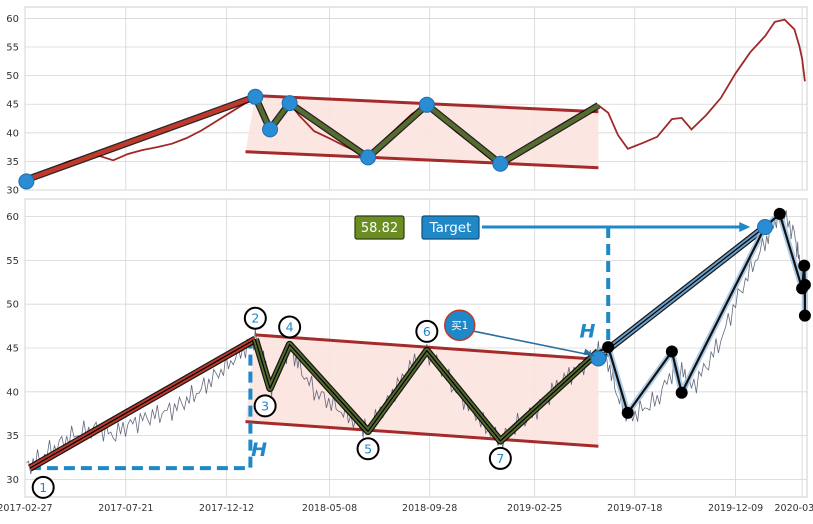 This screenshot has height=524, width=813. What do you see at coordinates (735, 508) in the screenshot?
I see `bottom-xtick-label: 2019-12-09` at bounding box center [735, 508].